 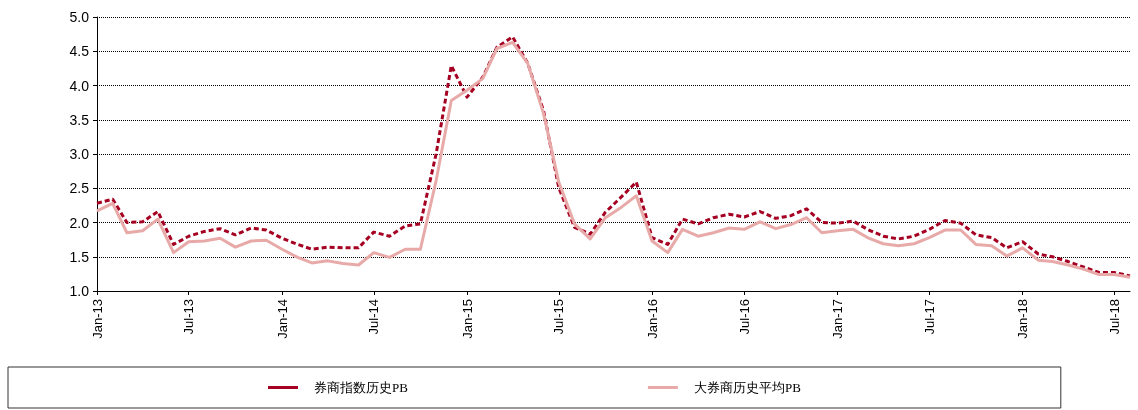 I want to click on y-tick-label: 2.5, so click(x=79, y=188).